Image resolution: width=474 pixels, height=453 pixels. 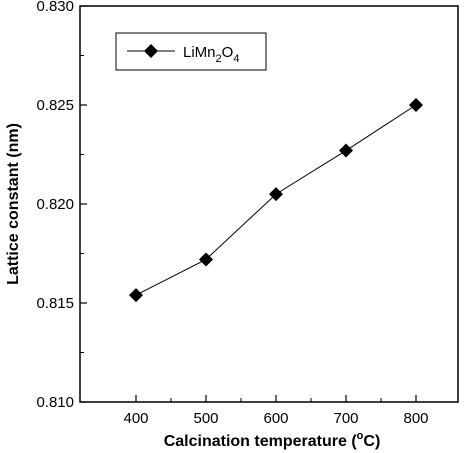 I want to click on x-axis: 400 500 600 700 800, so click(x=276, y=411).